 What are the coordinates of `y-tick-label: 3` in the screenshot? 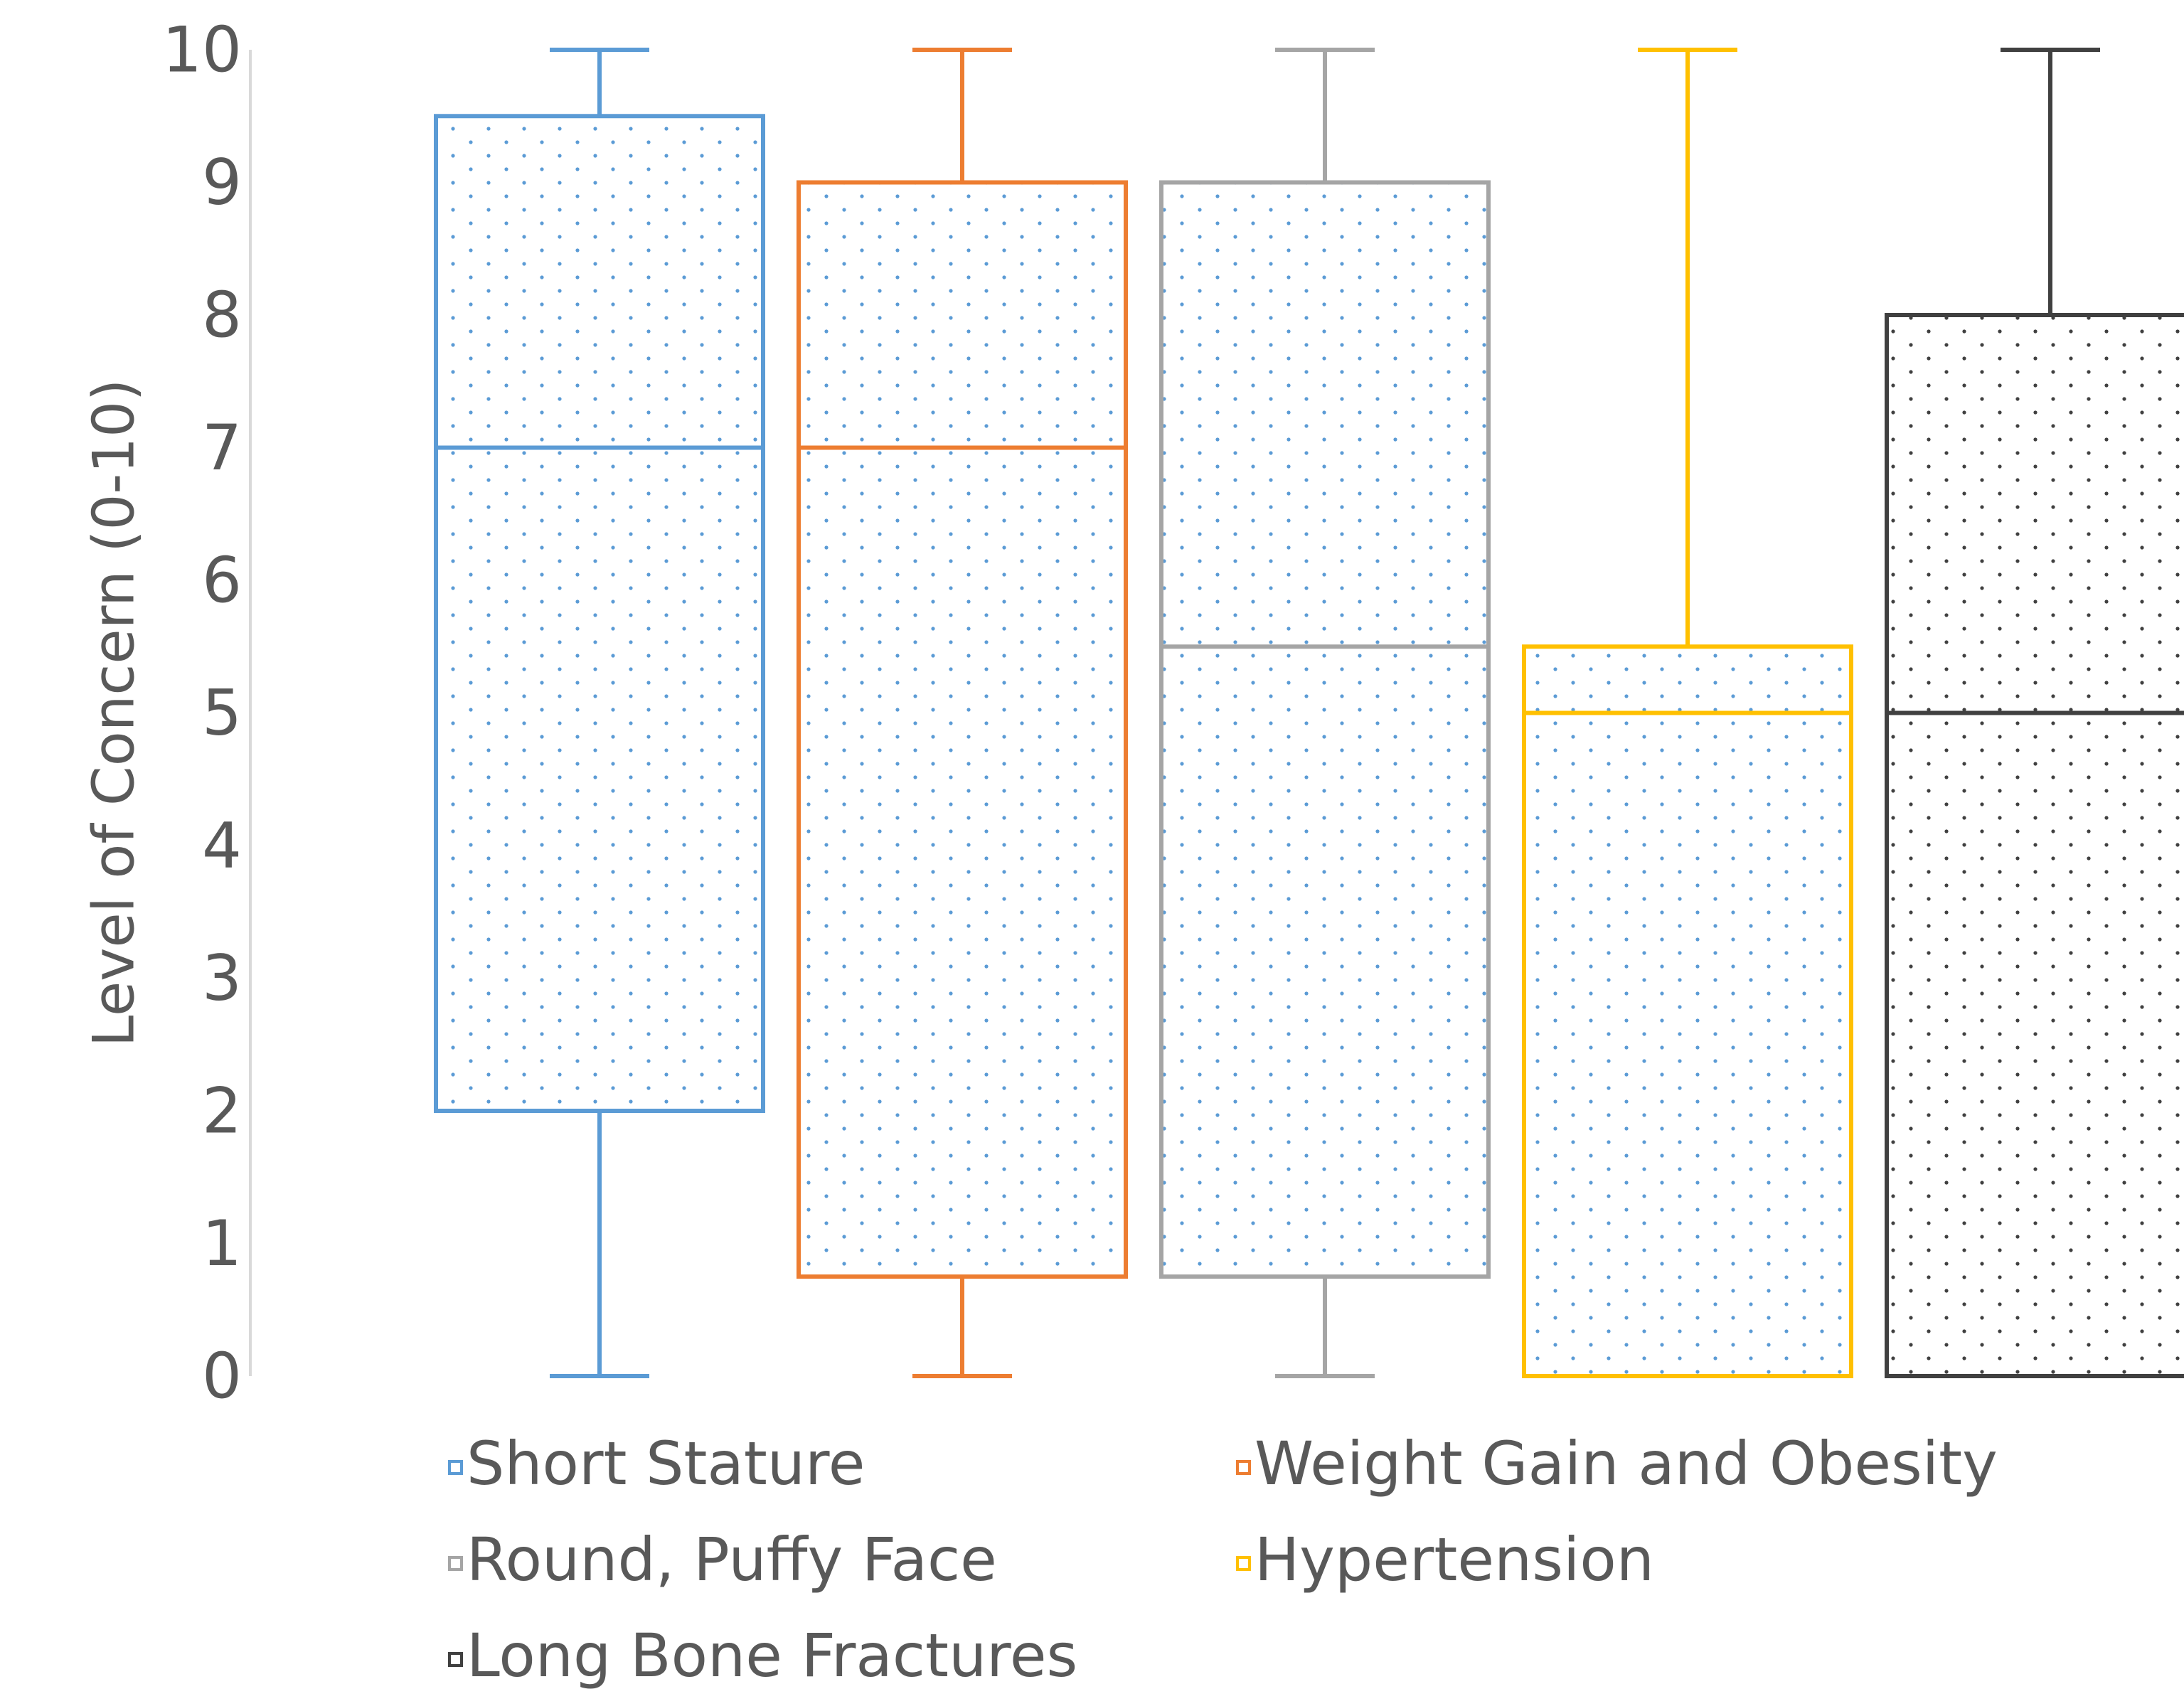 It's located at (222, 978).